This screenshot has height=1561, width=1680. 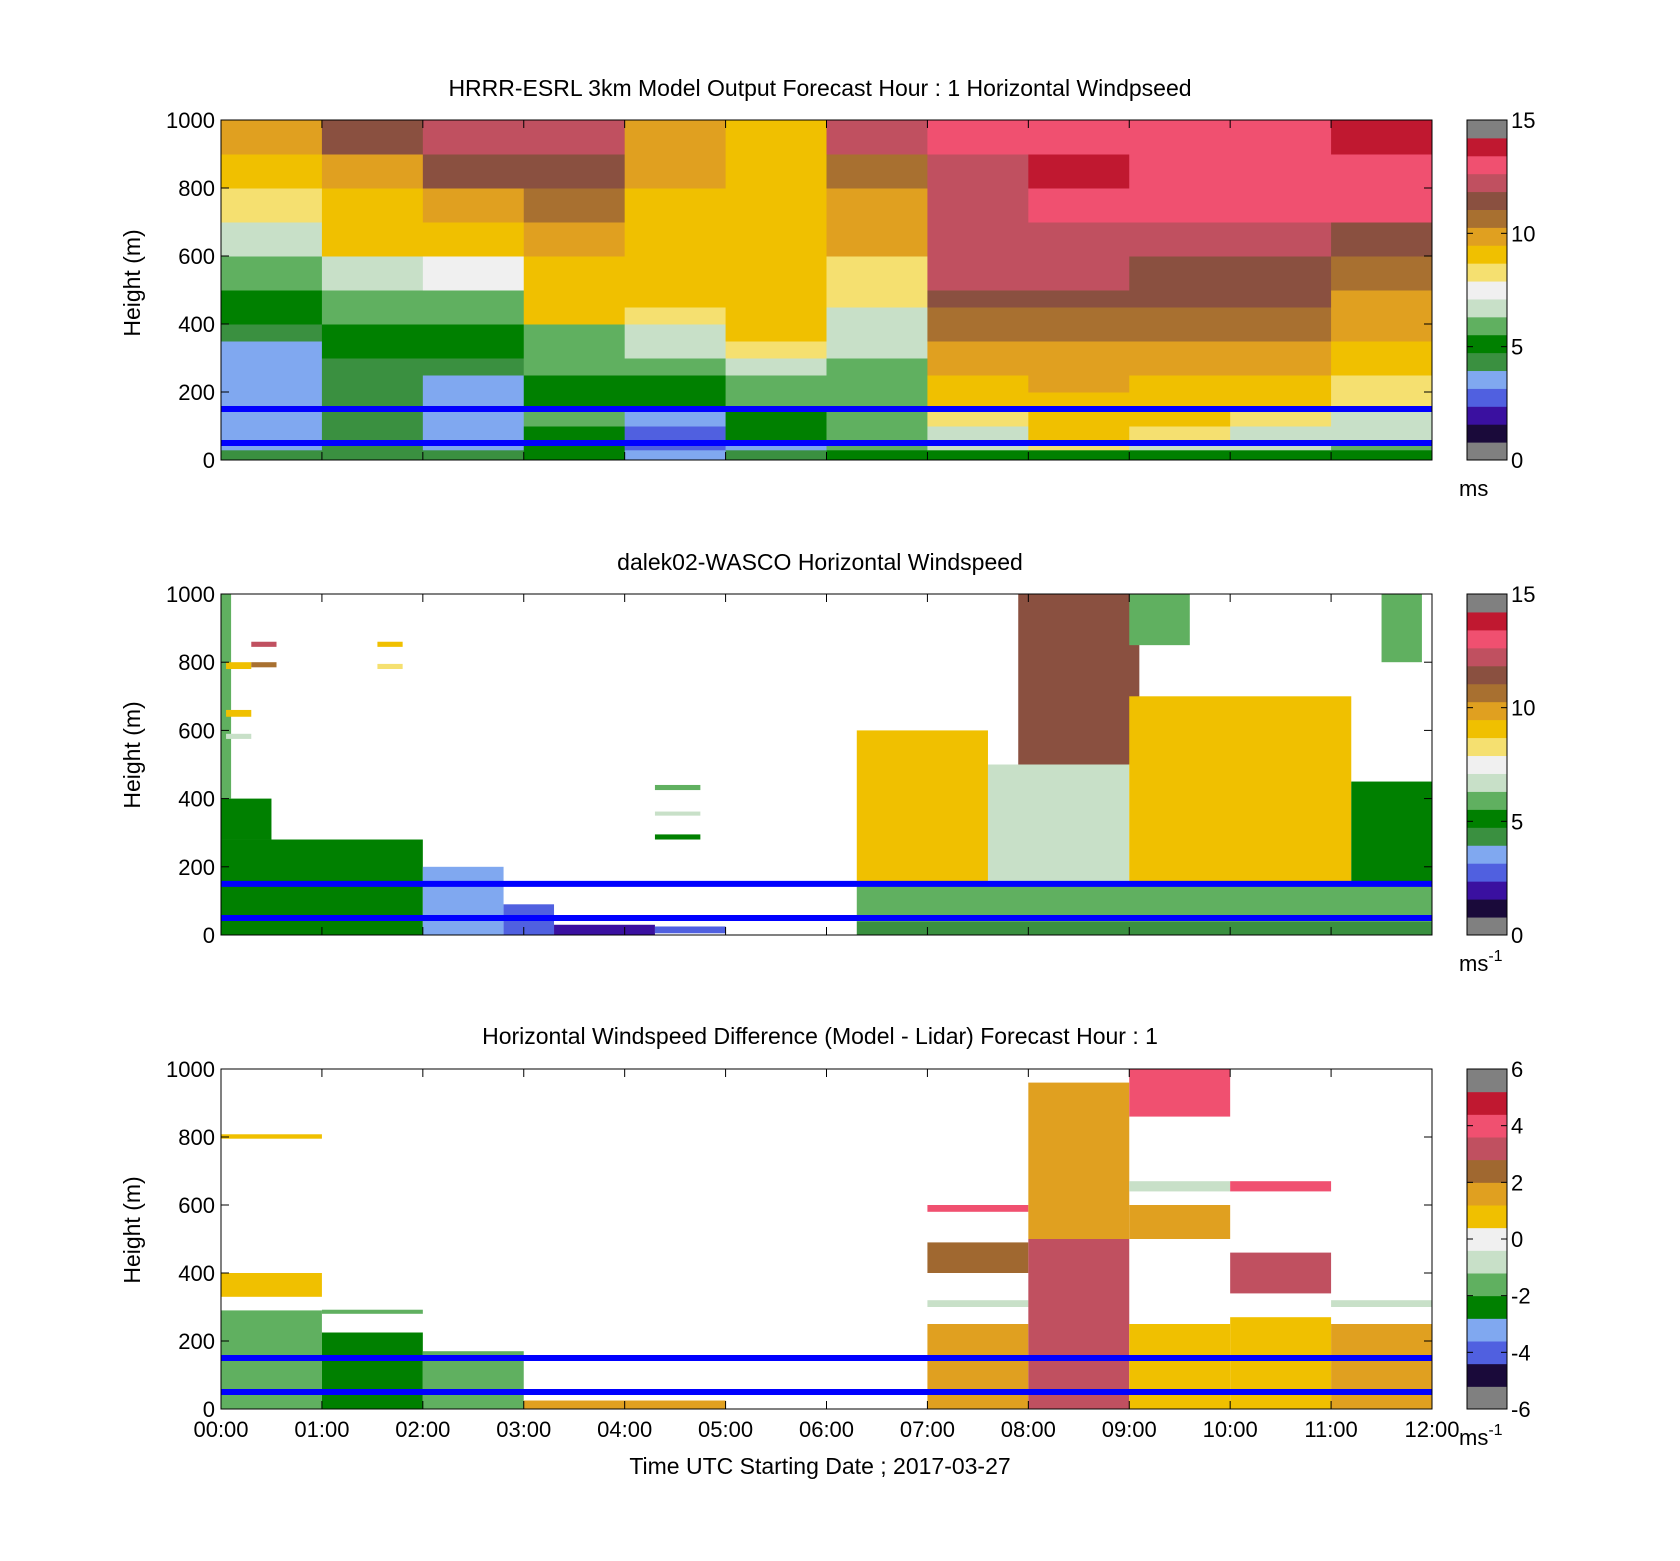 I want to click on x-tick-label: 07:00, so click(x=927, y=1429).